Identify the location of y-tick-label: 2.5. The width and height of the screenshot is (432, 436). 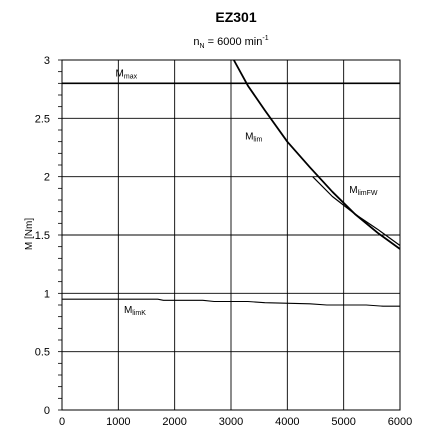
(42, 119).